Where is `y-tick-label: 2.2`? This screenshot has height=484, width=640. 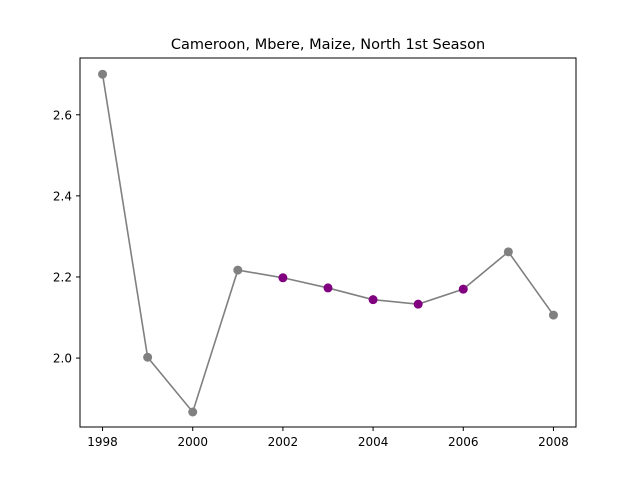 y-tick-label: 2.2 is located at coordinates (62, 277).